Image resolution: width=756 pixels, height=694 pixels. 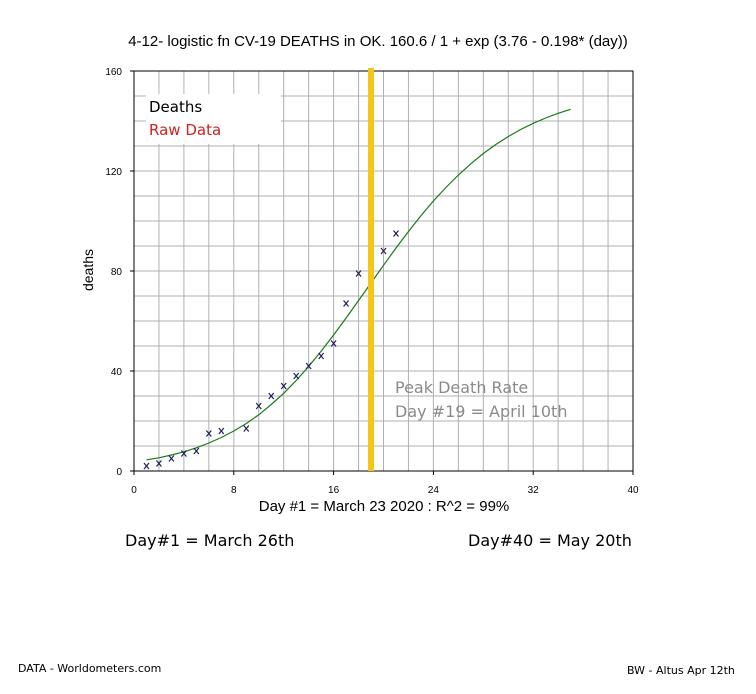 What do you see at coordinates (434, 490) in the screenshot?
I see `x-tick-label: 24` at bounding box center [434, 490].